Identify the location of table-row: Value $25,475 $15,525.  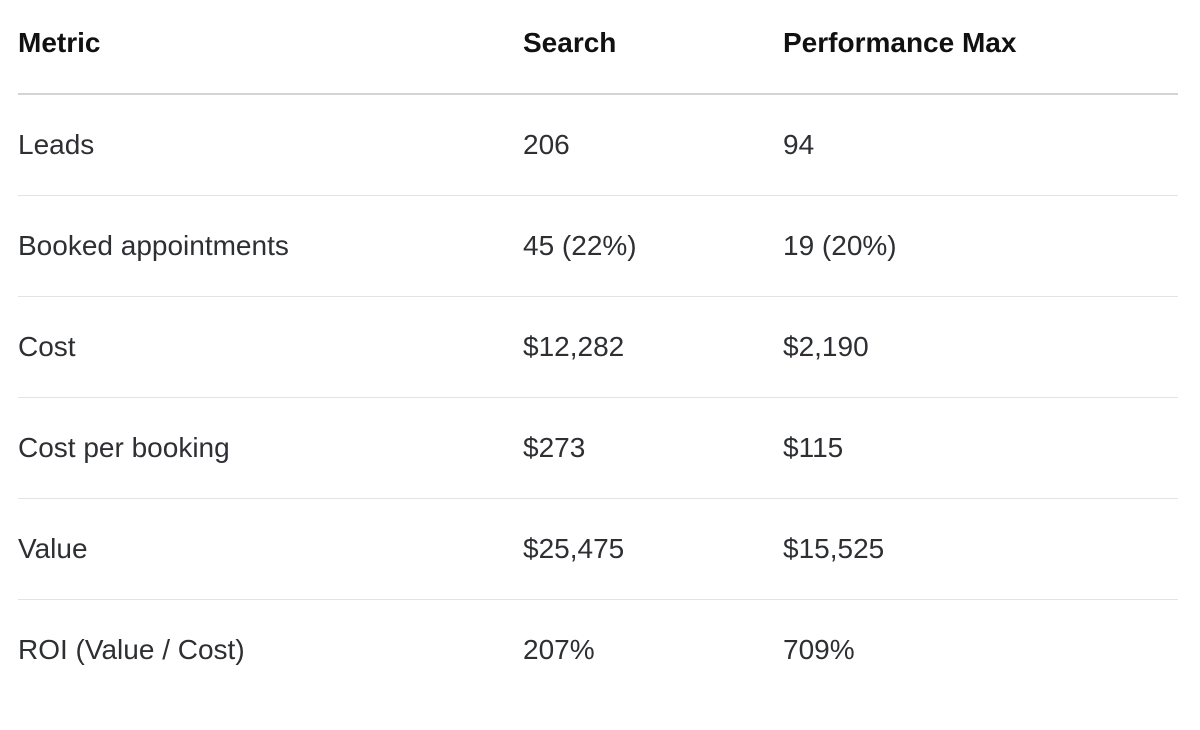
(598, 549).